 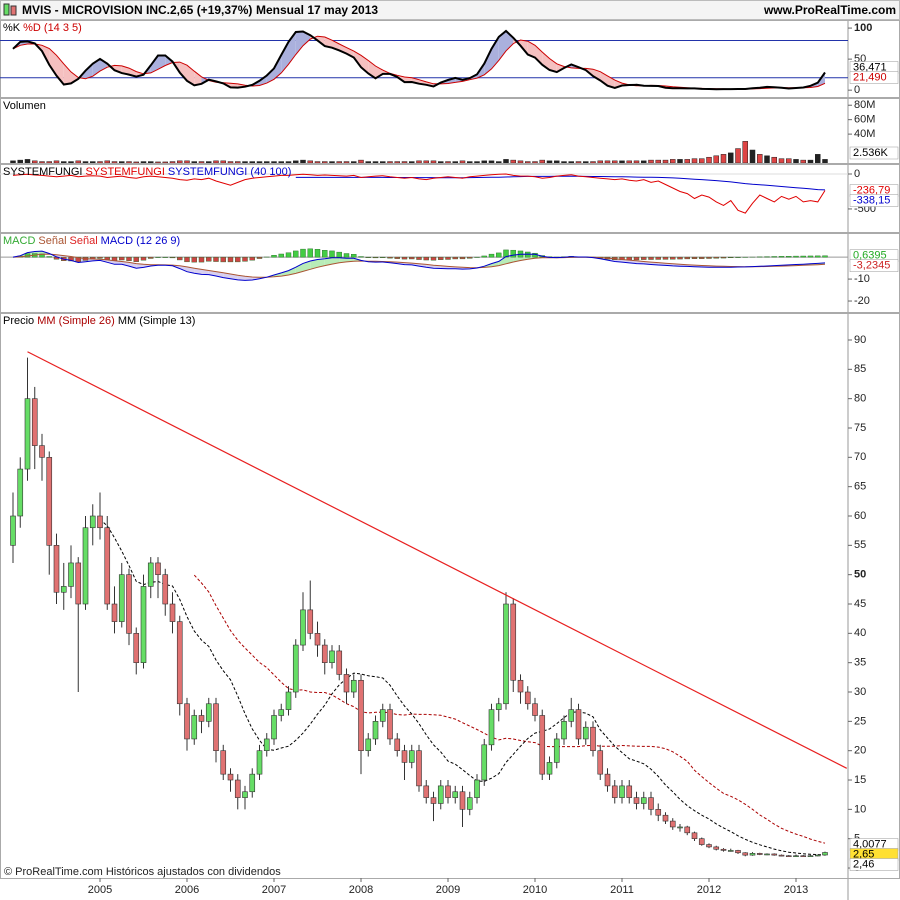 What do you see at coordinates (860, 721) in the screenshot?
I see `y-tick-label: 25` at bounding box center [860, 721].